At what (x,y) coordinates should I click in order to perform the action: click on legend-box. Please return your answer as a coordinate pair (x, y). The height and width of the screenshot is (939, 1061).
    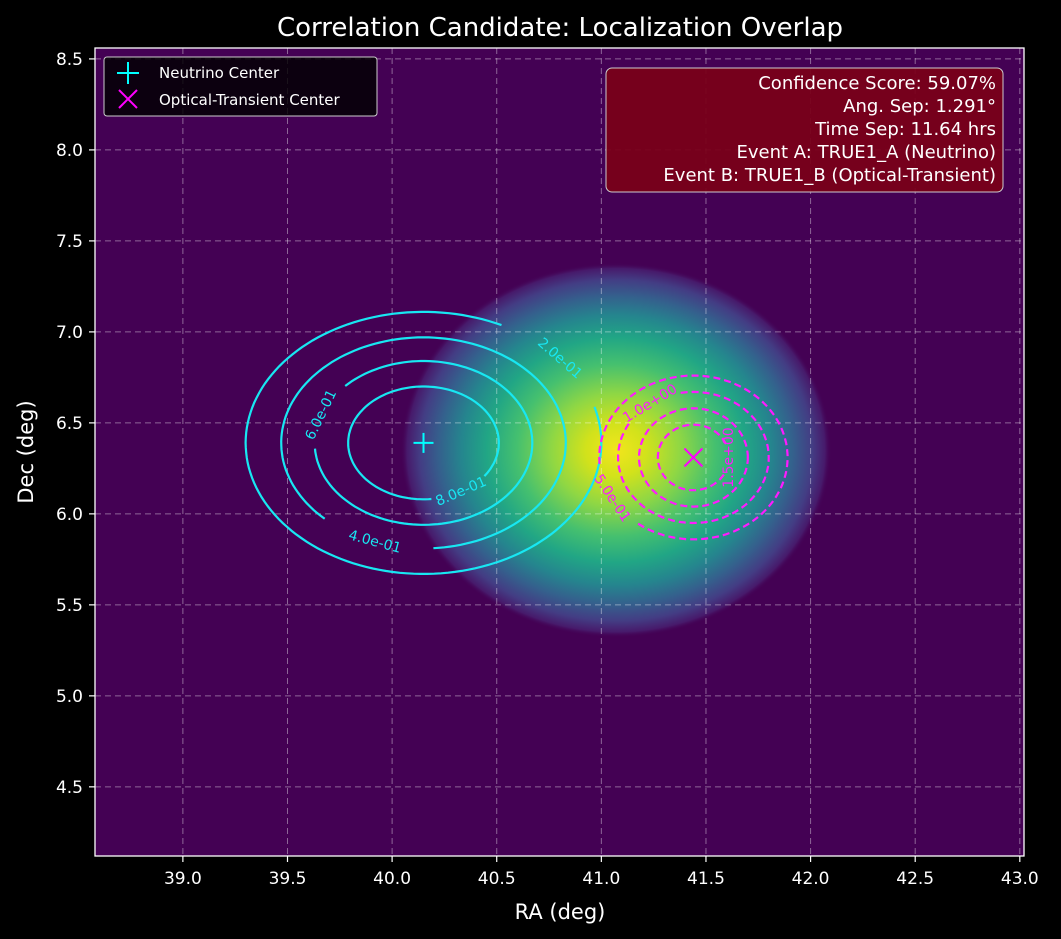
    Looking at the image, I should click on (240, 86).